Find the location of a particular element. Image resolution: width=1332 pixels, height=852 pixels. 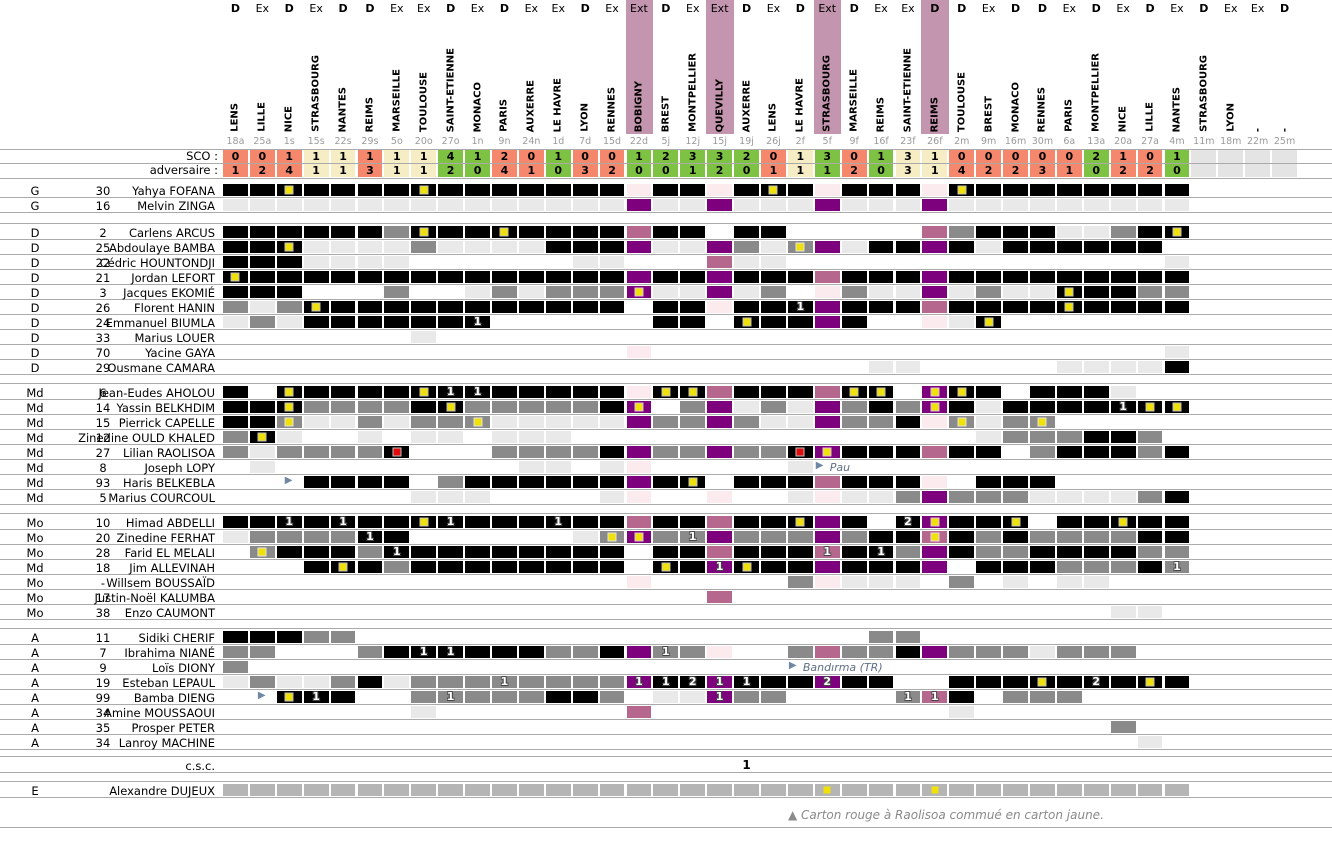

position-label: D is located at coordinates (35, 263).